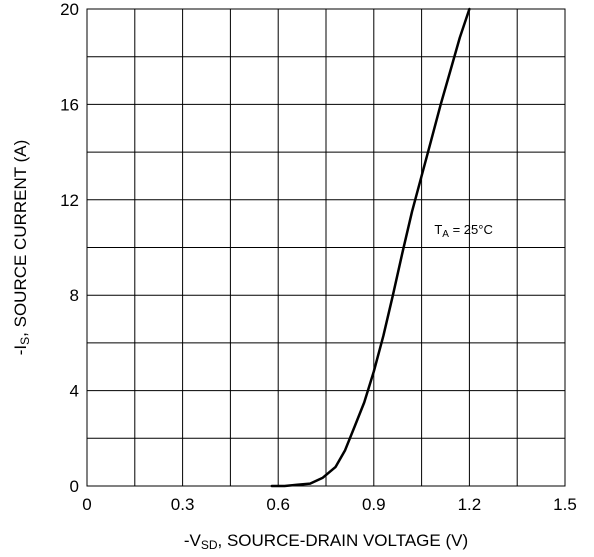 The image size is (594, 557). What do you see at coordinates (565, 504) in the screenshot?
I see `x-tick-label: 1.5` at bounding box center [565, 504].